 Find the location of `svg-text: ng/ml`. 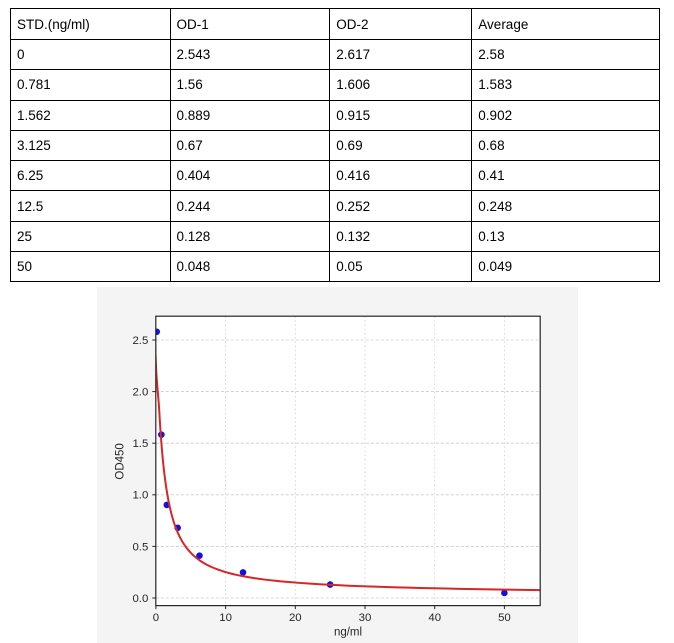

svg-text: ng/ml is located at coordinates (348, 633).